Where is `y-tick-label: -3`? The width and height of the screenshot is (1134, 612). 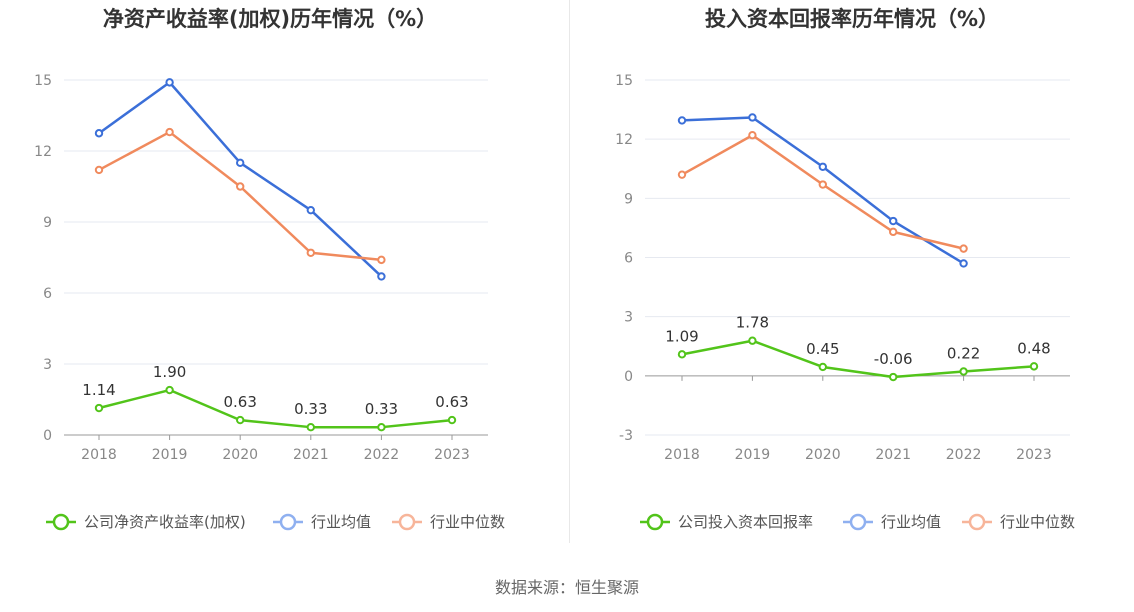
y-tick-label: -3 is located at coordinates (626, 436).